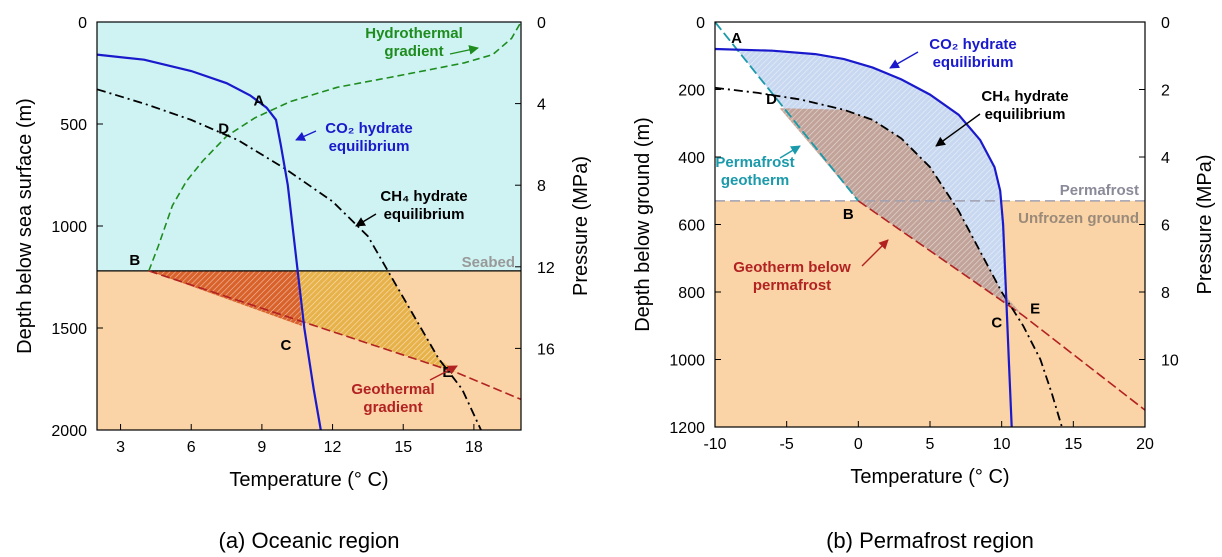 Image resolution: width=1222 pixels, height=557 pixels. I want to click on oceanic-y2tick-label: 0, so click(541, 23).